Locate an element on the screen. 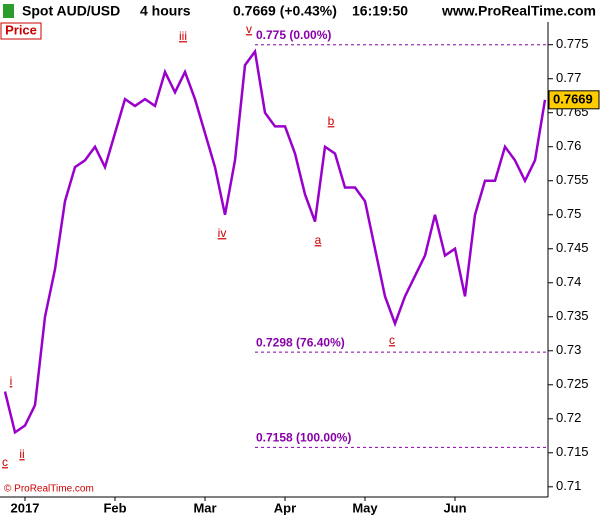 The height and width of the screenshot is (519, 600). y-tick-label: 0.73 is located at coordinates (568, 349).